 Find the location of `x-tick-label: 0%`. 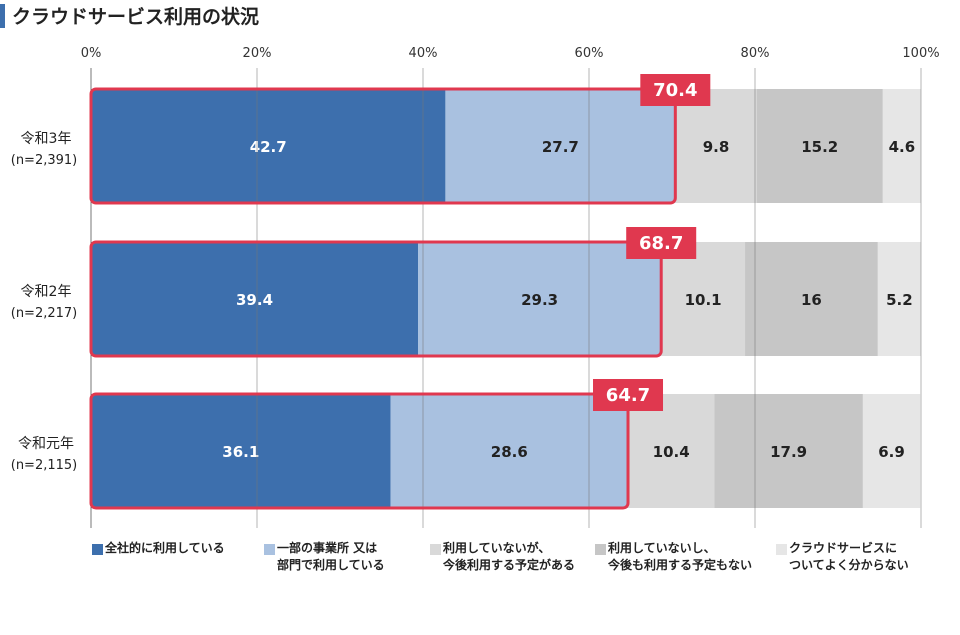

x-tick-label: 0% is located at coordinates (91, 53).